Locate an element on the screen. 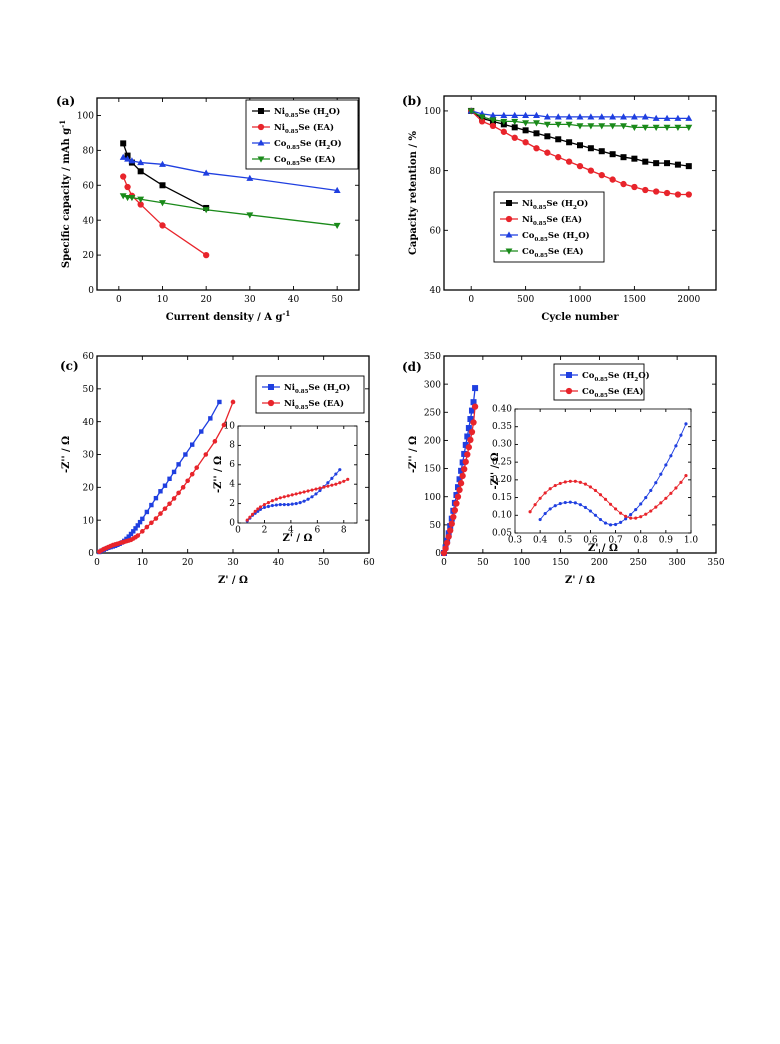 The image size is (780, 1044). x-tick-label: 100 is located at coordinates (521, 563).